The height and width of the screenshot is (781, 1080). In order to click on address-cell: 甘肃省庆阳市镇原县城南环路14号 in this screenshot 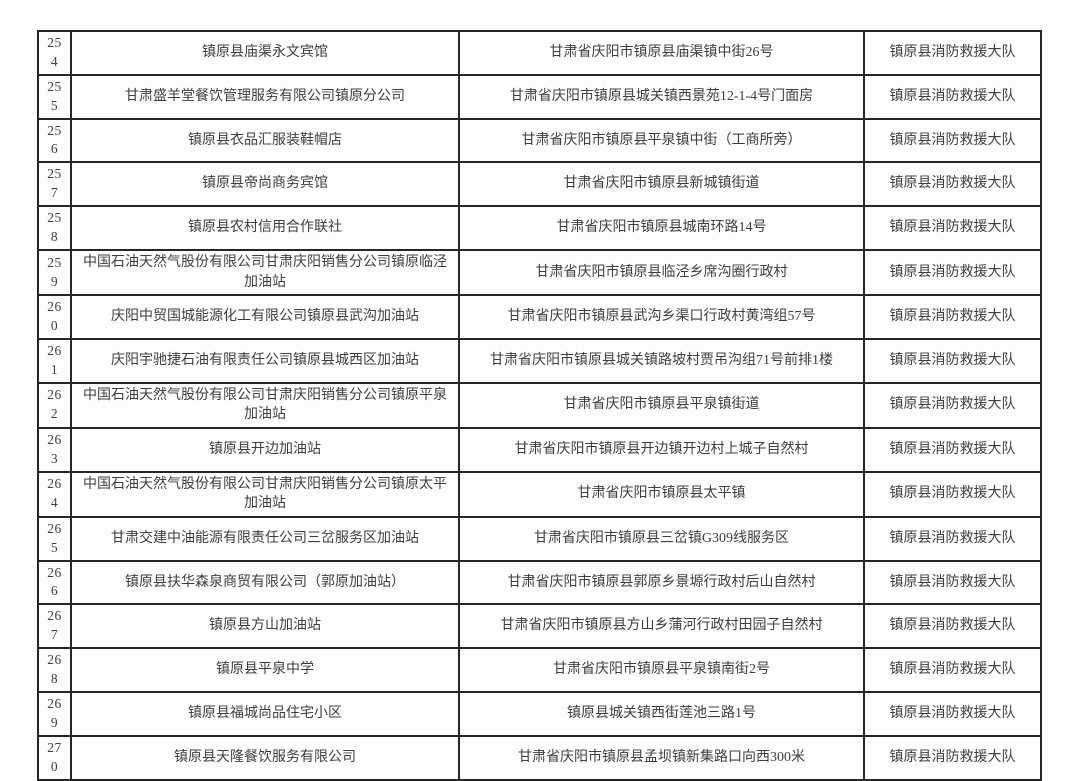, I will do `click(661, 228)`.